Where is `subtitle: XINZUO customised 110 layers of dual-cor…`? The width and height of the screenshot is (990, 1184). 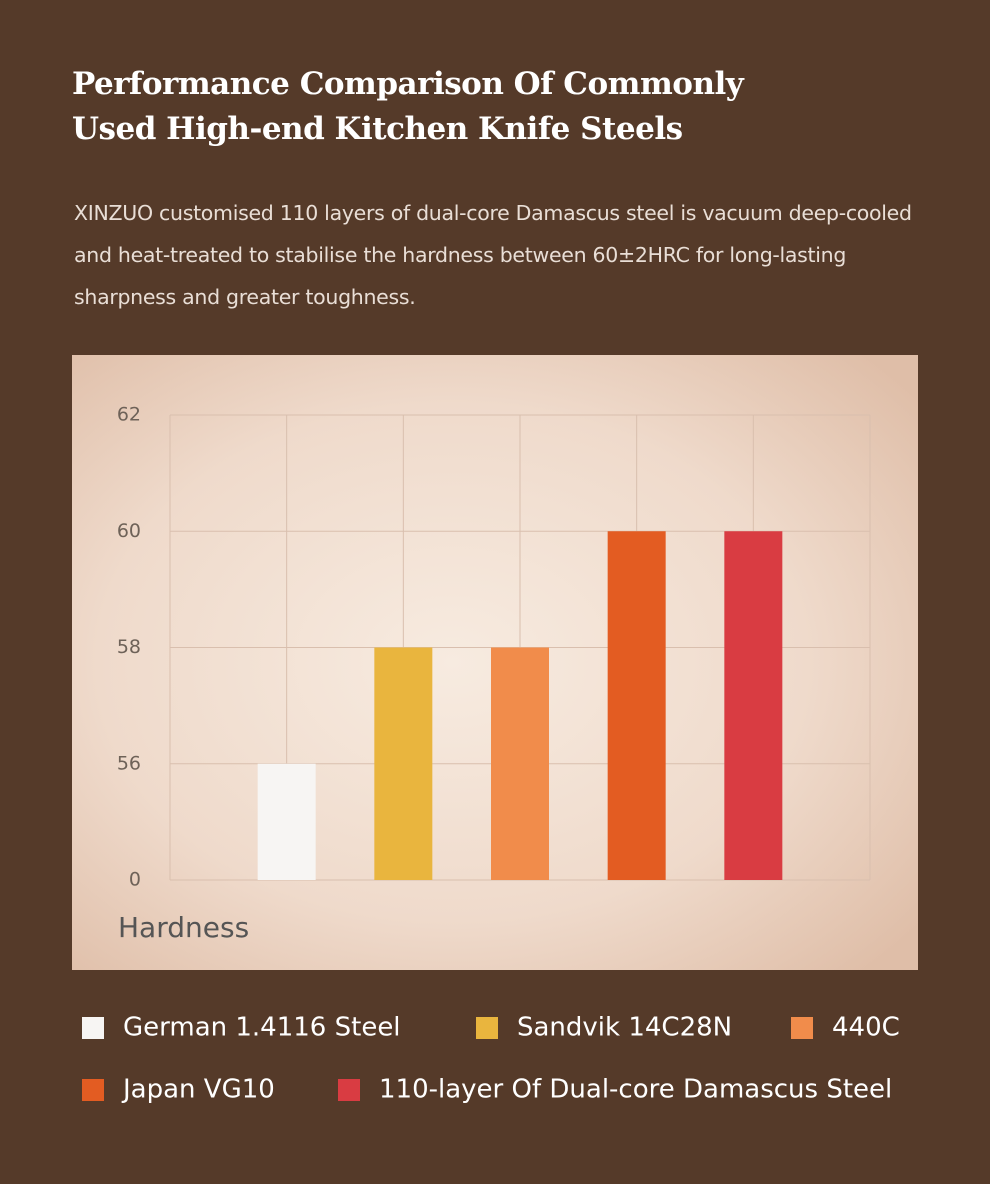
subtitle: XINZUO customised 110 layers of dual-cor… is located at coordinates (493, 255).